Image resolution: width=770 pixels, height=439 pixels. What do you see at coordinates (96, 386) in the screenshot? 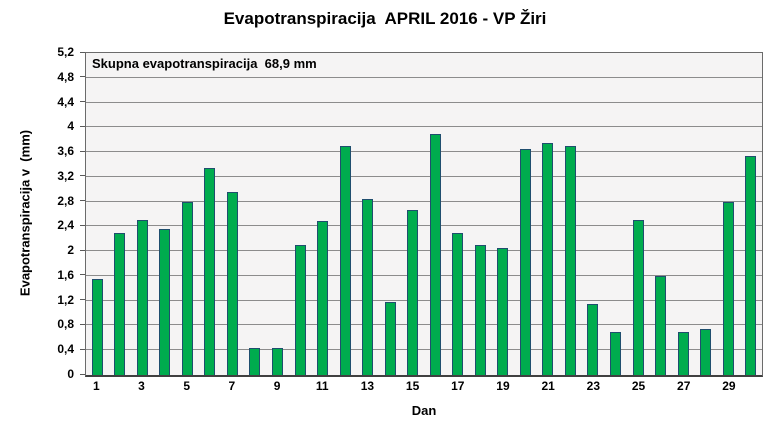
I see `x-tick-label-1: 1` at bounding box center [96, 386].